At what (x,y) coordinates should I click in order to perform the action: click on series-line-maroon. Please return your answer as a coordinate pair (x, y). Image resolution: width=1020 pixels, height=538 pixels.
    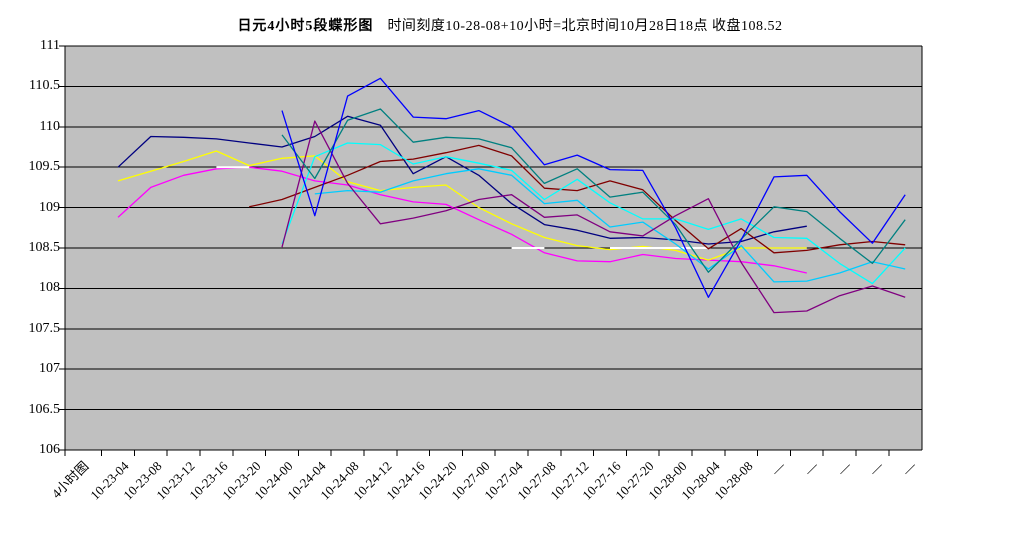
    Looking at the image, I should click on (577, 199).